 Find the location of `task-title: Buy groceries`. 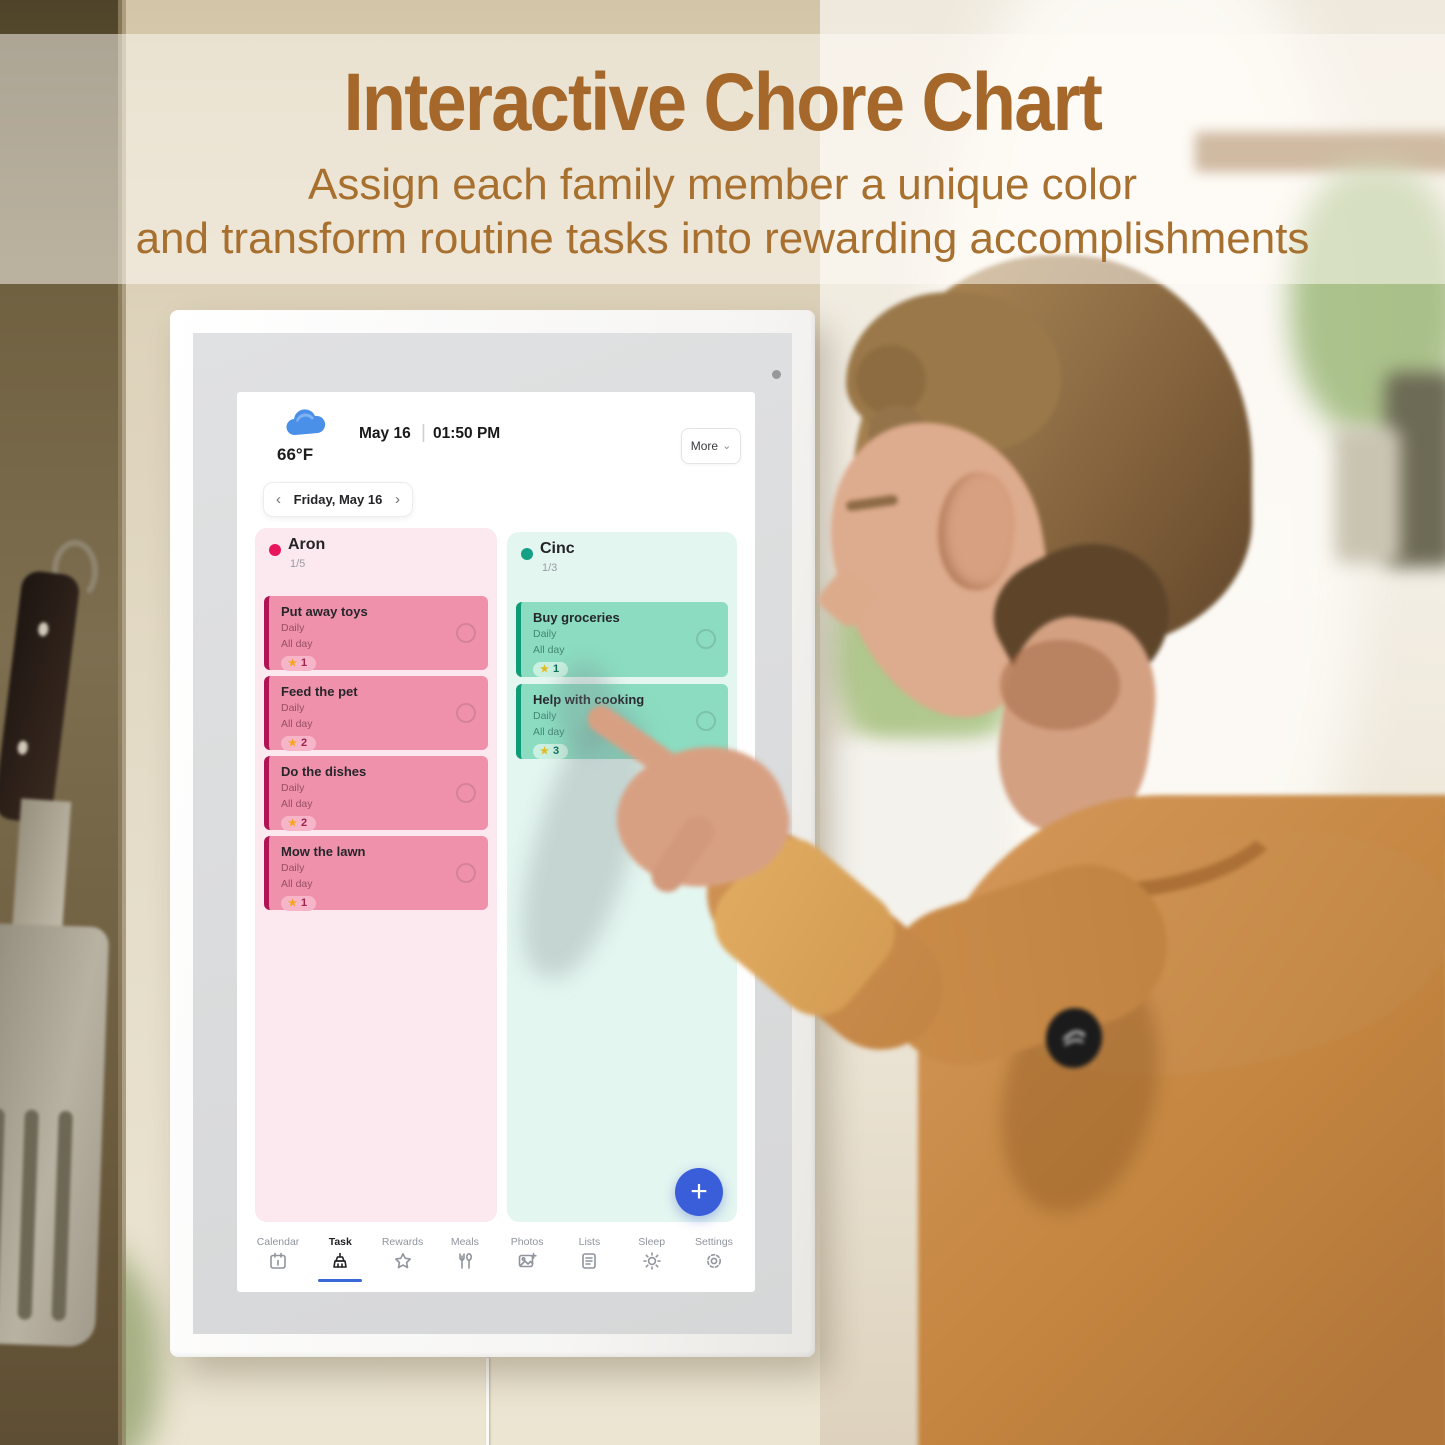

task-title: Buy groceries is located at coordinates (576, 617).